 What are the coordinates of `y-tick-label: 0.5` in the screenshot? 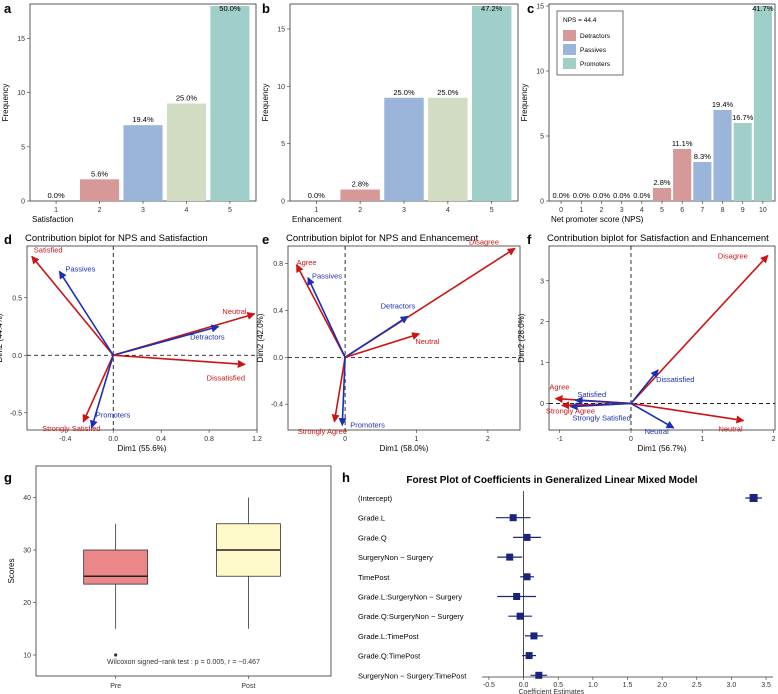 It's located at (17, 298).